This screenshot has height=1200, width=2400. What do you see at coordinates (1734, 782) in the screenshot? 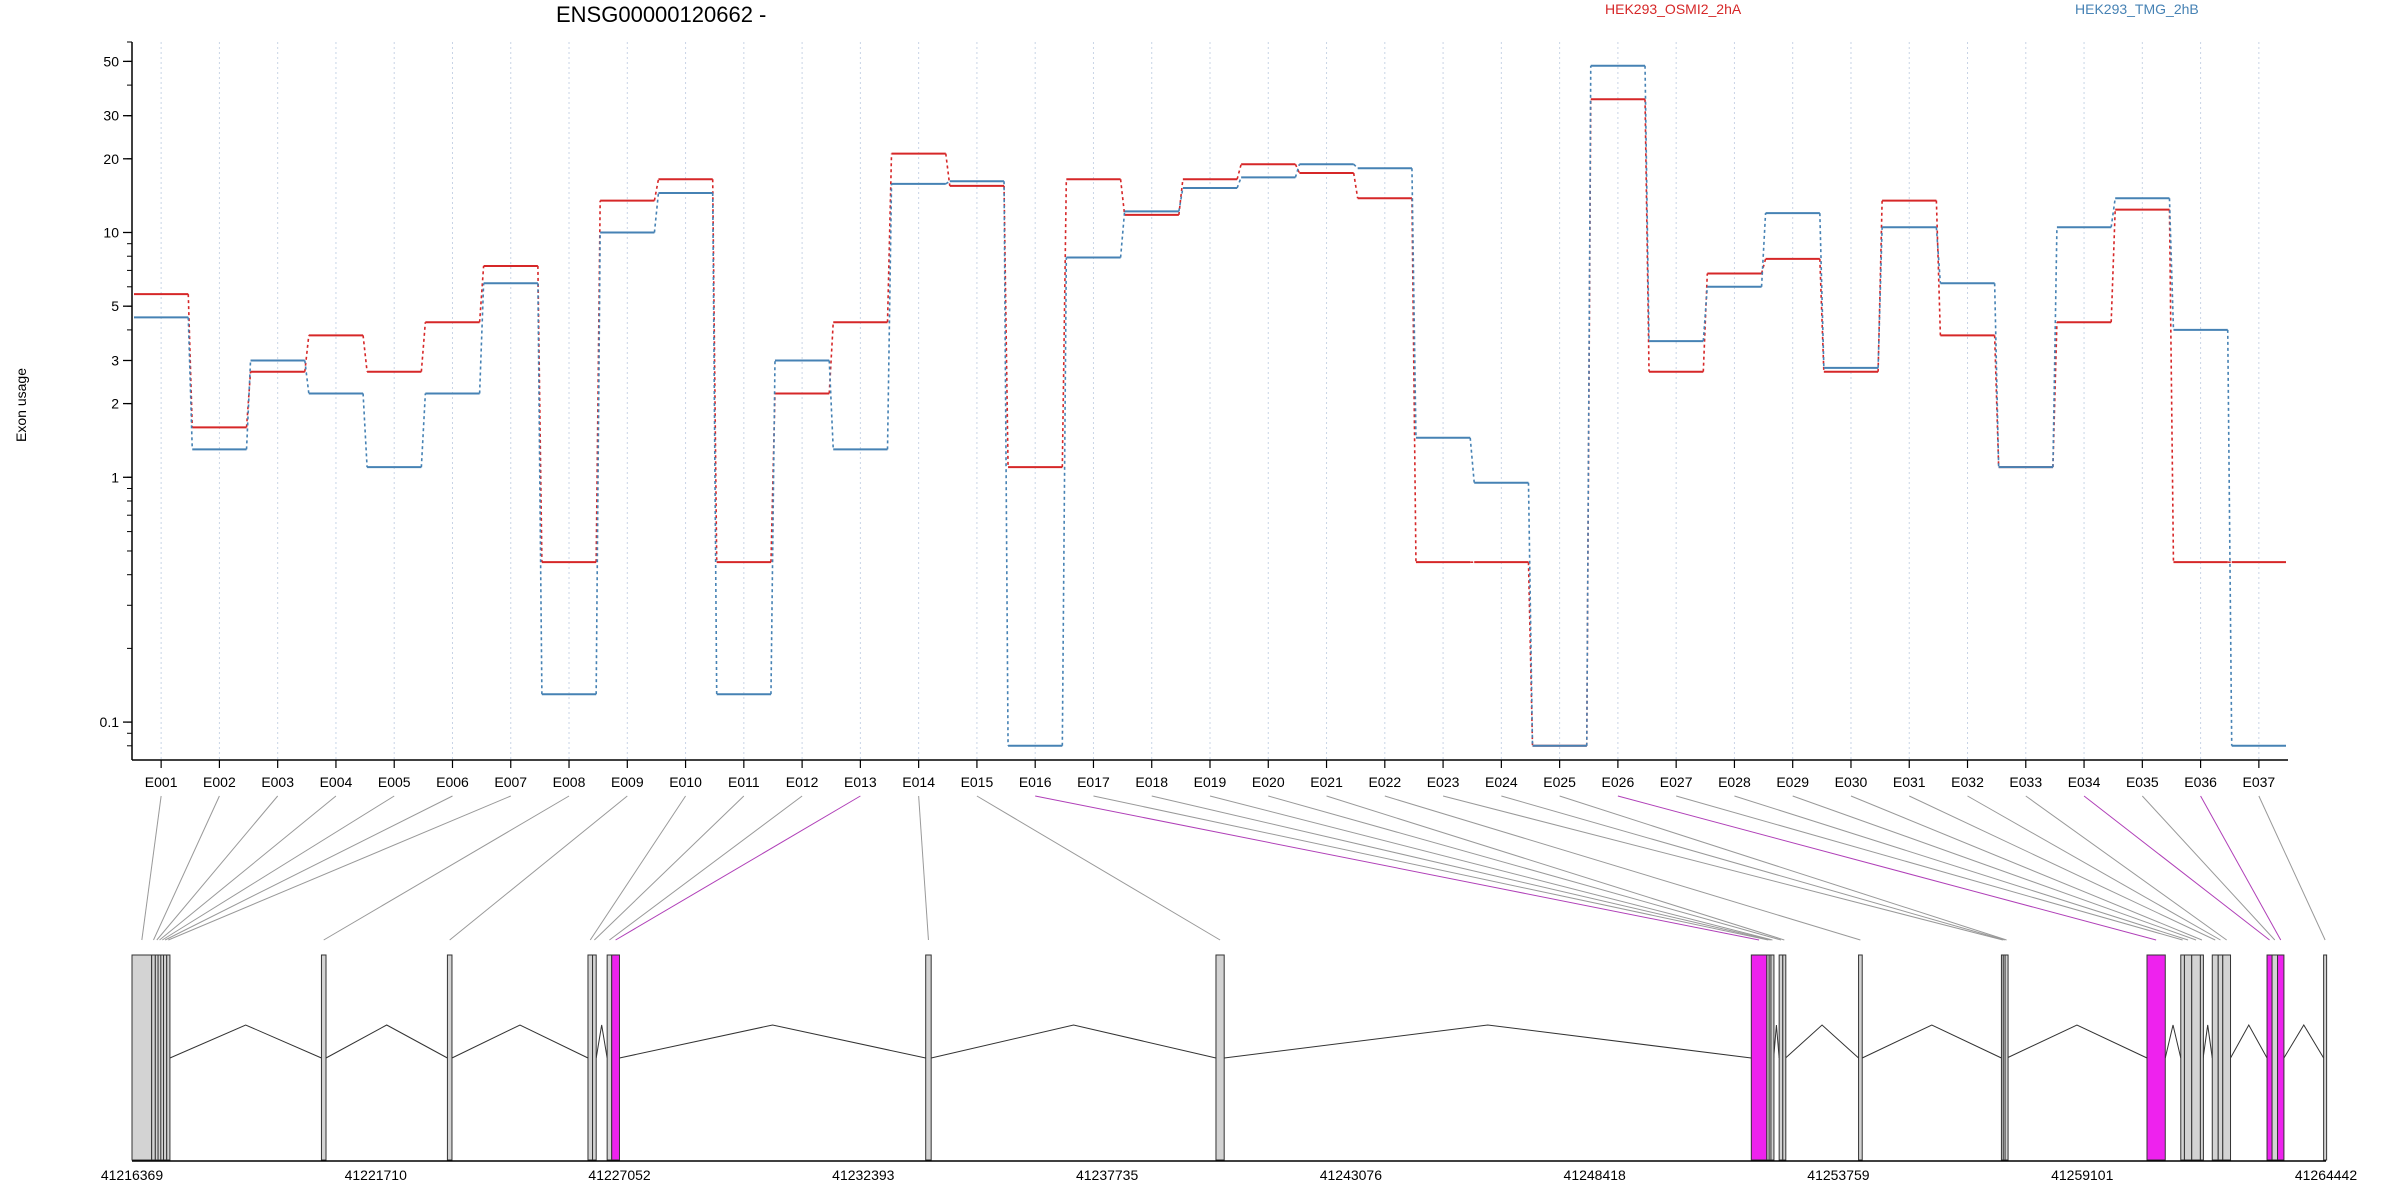
I see `x-tick-label-e028: E028` at bounding box center [1734, 782].